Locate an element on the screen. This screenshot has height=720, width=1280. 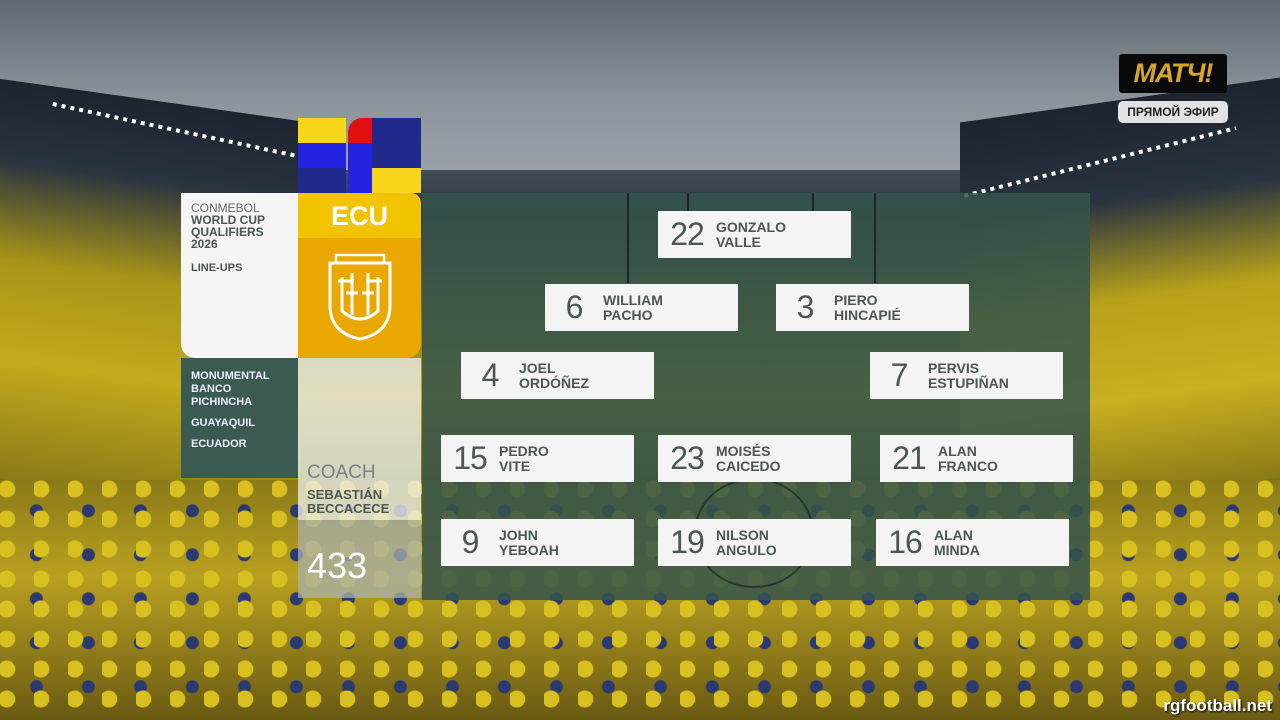
player-name: PERVIS ESTUPIÑAN is located at coordinates (968, 375).